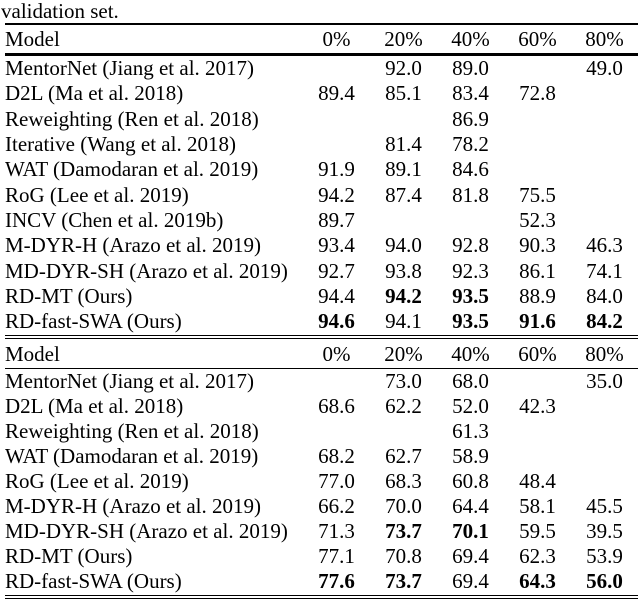  What do you see at coordinates (403, 353) in the screenshot?
I see `column-header-20pct: 20%` at bounding box center [403, 353].